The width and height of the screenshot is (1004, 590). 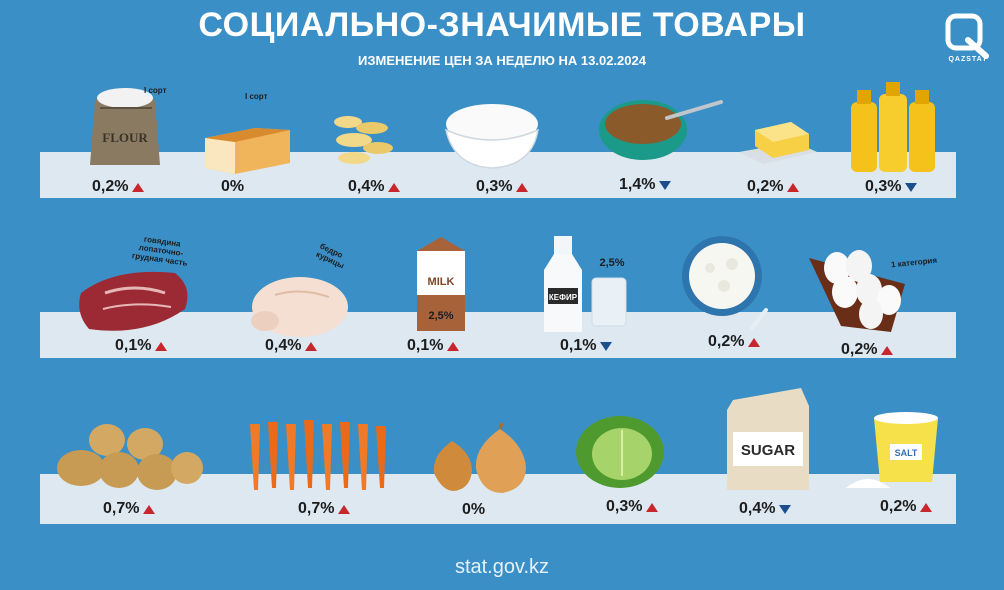 I want to click on buckwheat-value: 1,4%, so click(x=645, y=185).